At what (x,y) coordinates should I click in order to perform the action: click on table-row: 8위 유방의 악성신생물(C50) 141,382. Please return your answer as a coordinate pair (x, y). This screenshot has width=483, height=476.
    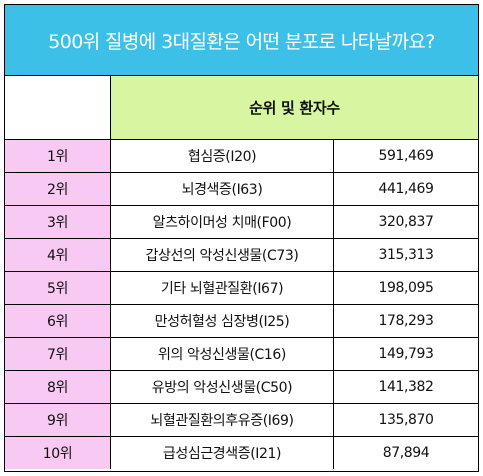
    Looking at the image, I should click on (241, 387).